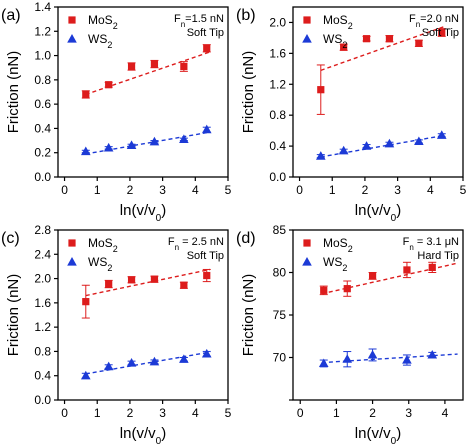  Describe the element at coordinates (42, 7) in the screenshot. I see `y-tick-label: 1.4` at that location.